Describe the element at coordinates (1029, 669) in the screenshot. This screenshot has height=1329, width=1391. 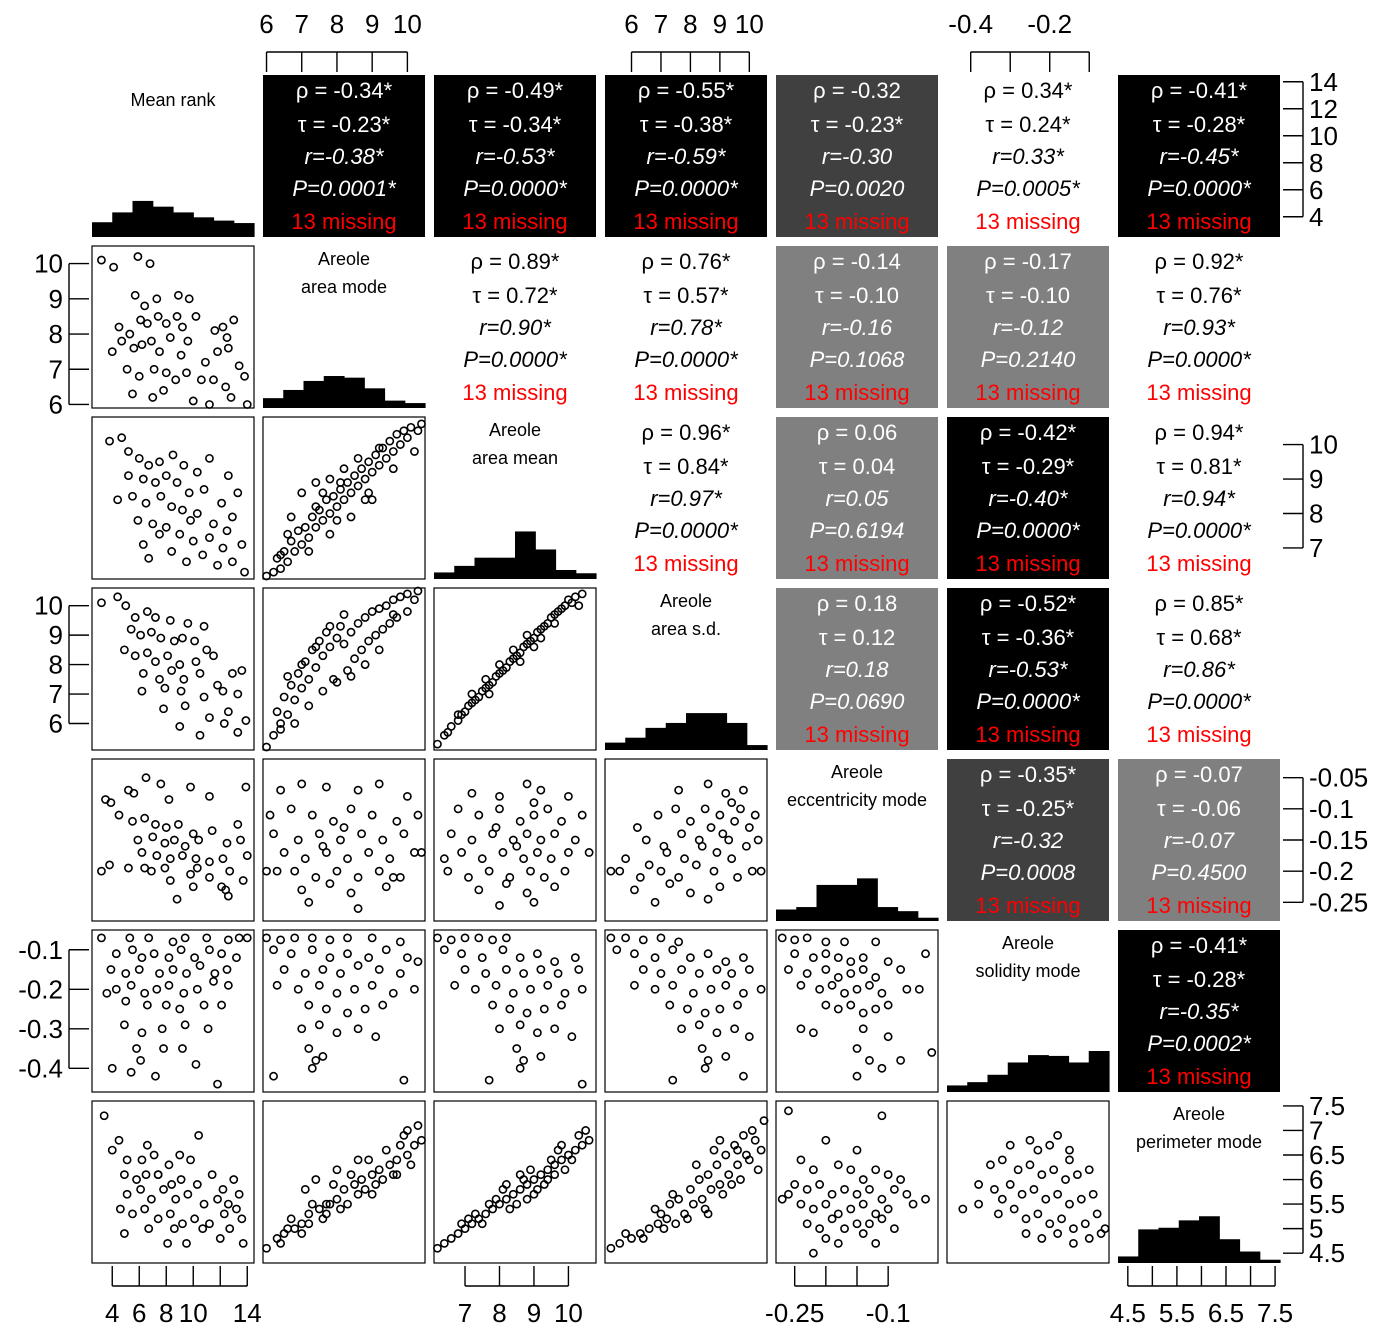
I see `pearson-r-label: r=-0.53*` at that location.